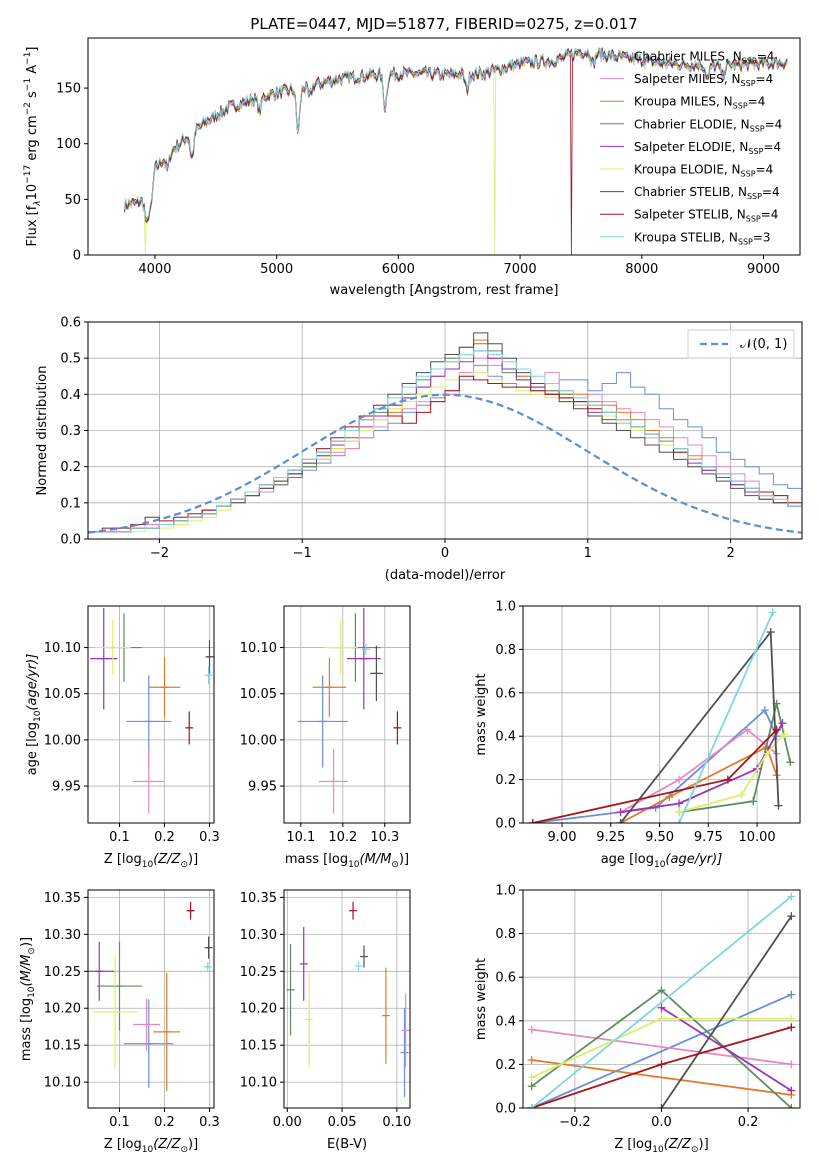  I want to click on y-tick-label: 0.1, so click(70, 503).